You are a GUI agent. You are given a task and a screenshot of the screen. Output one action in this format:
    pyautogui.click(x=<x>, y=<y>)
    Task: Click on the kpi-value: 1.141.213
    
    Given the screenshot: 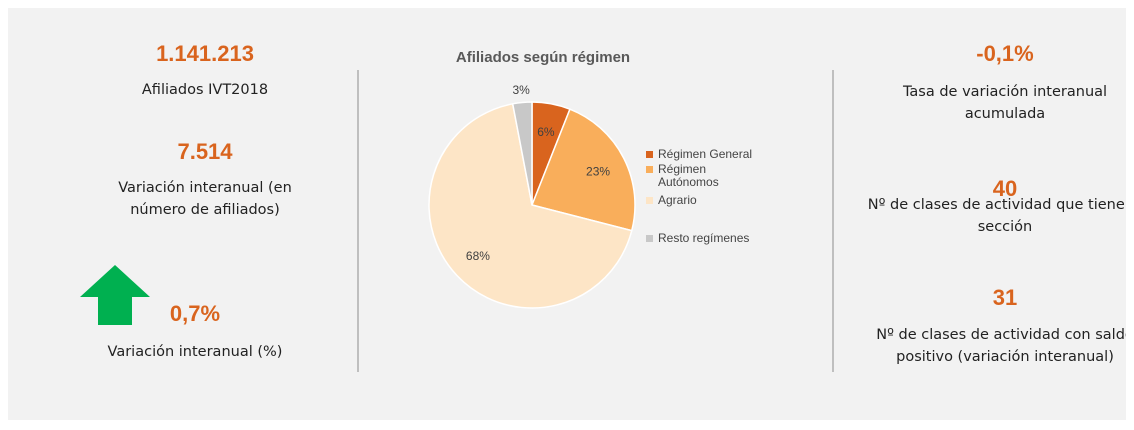 What is the action you would take?
    pyautogui.click(x=205, y=53)
    